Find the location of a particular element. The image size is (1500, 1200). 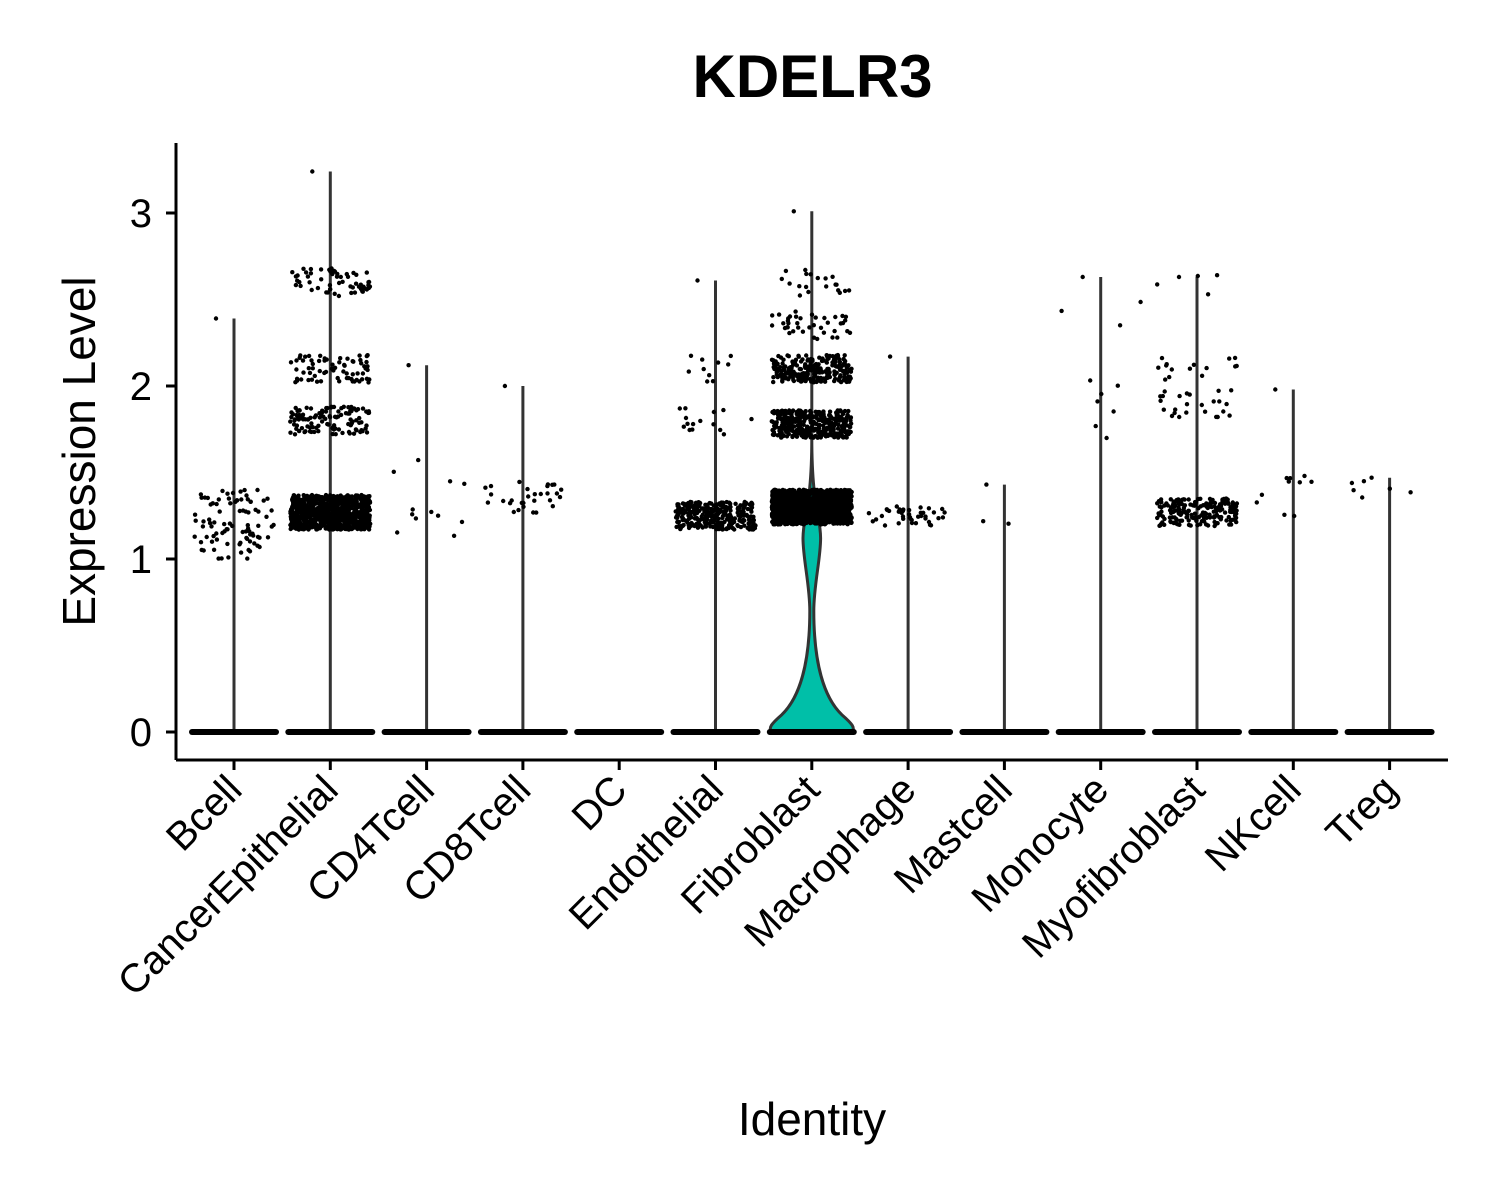

zero-points-treg is located at coordinates (1389, 732).